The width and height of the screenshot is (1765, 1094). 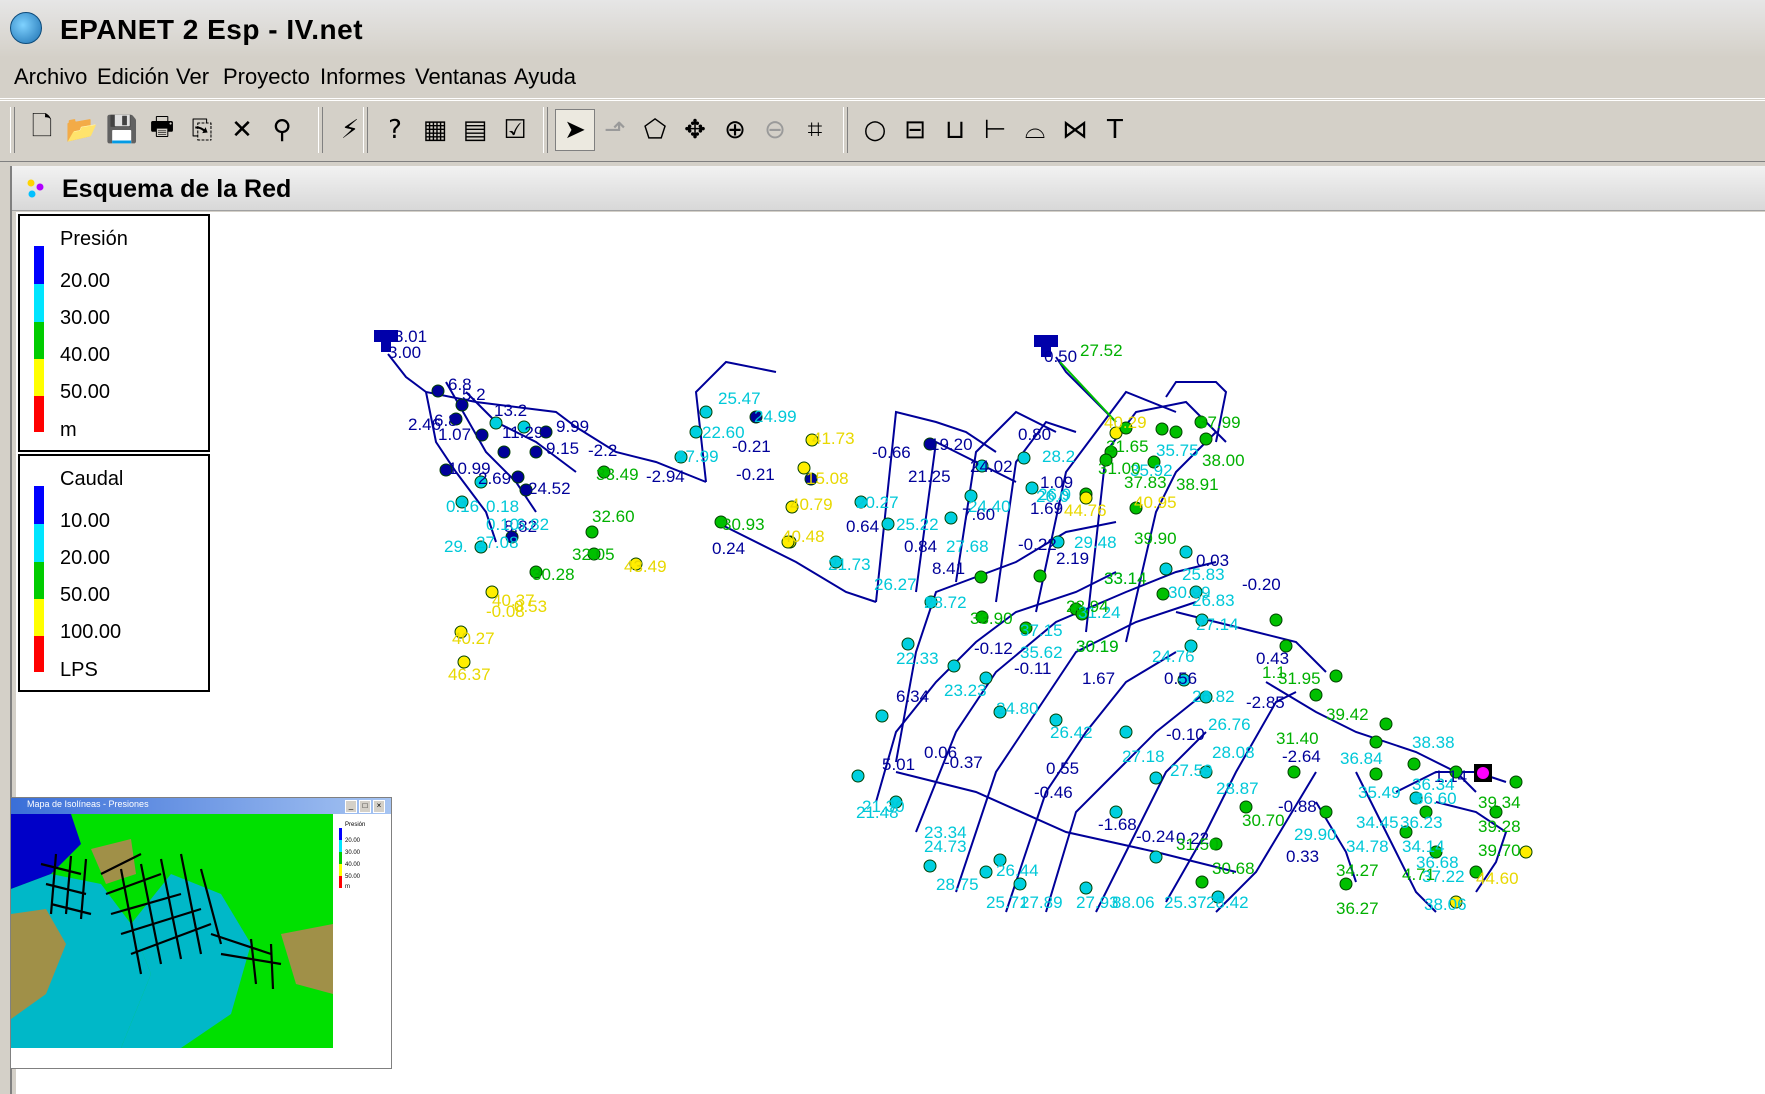 What do you see at coordinates (266, 76) in the screenshot?
I see `menu-proyecto: Proyecto` at bounding box center [266, 76].